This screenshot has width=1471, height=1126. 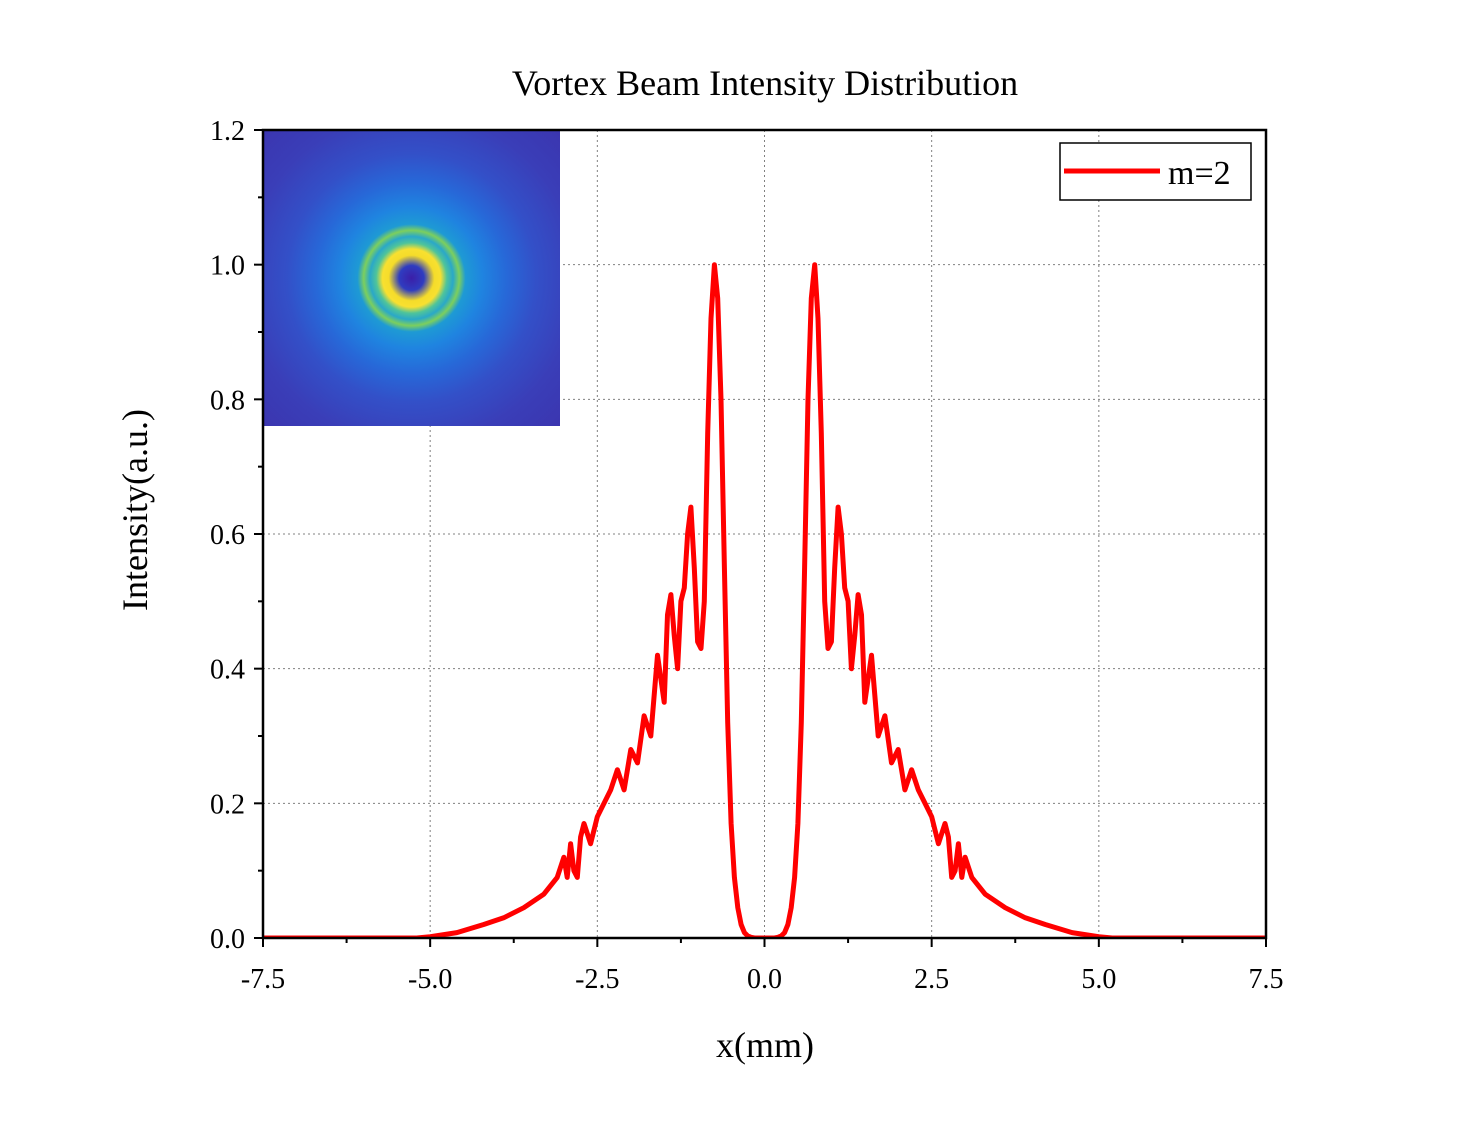 What do you see at coordinates (227, 804) in the screenshot?
I see `y-tick-label-1: 0.2` at bounding box center [227, 804].